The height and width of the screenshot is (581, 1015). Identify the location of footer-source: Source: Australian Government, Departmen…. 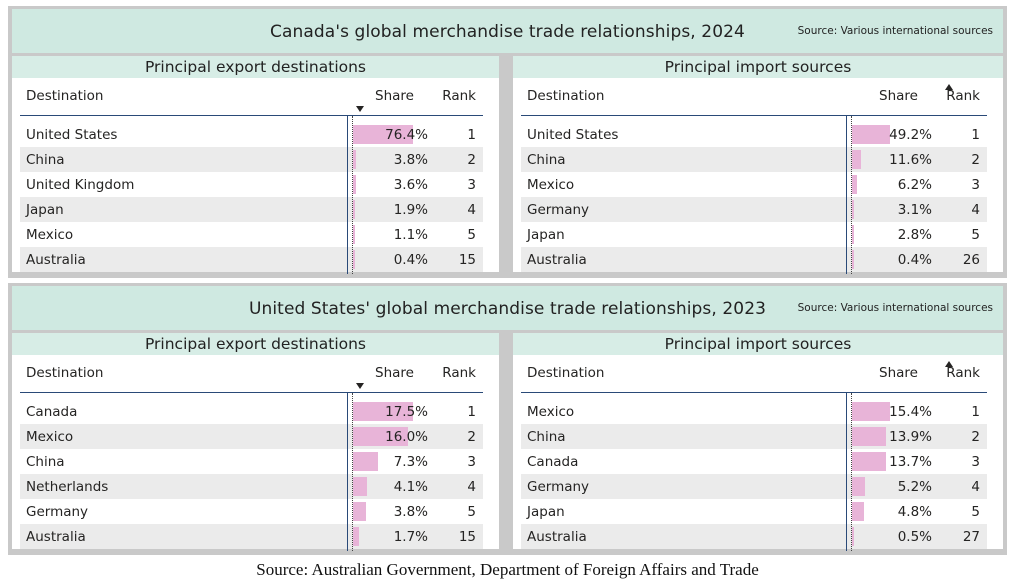
(507, 569).